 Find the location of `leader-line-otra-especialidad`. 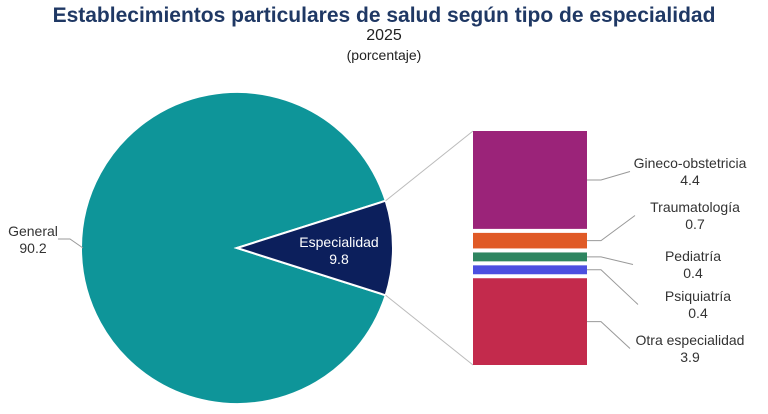

leader-line-otra-especialidad is located at coordinates (609, 335).